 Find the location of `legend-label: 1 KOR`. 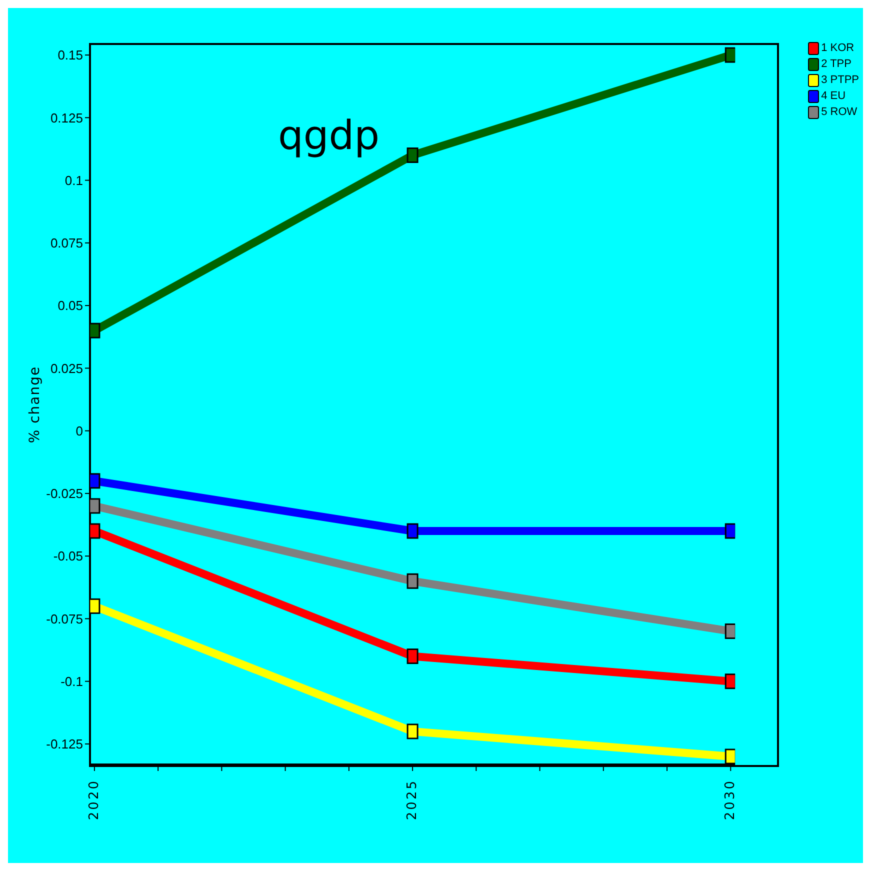

legend-label: 1 KOR is located at coordinates (837, 48).